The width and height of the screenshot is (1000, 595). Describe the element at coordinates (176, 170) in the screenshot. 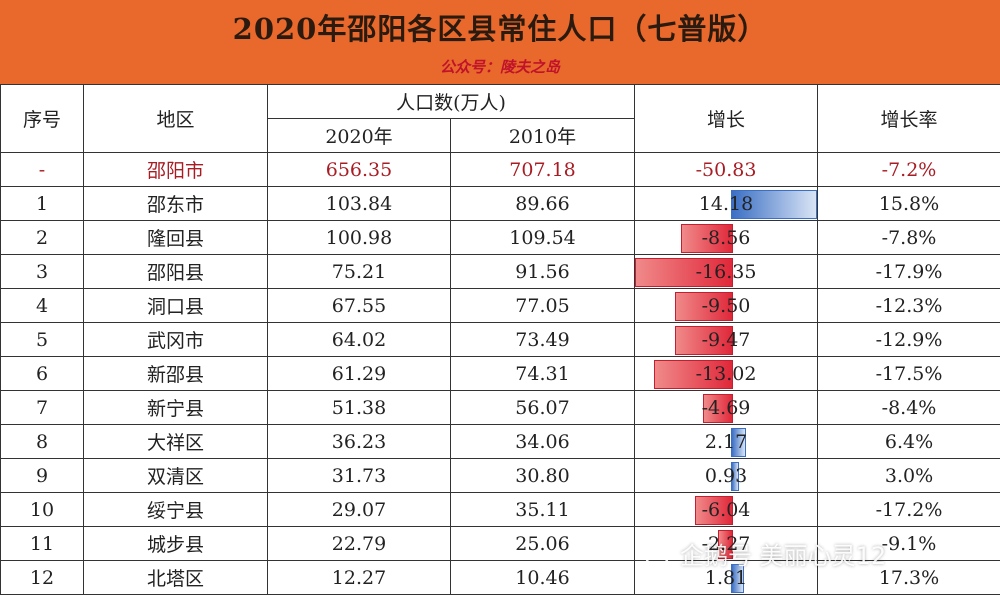

I see `cell-region: 邵阳市` at that location.